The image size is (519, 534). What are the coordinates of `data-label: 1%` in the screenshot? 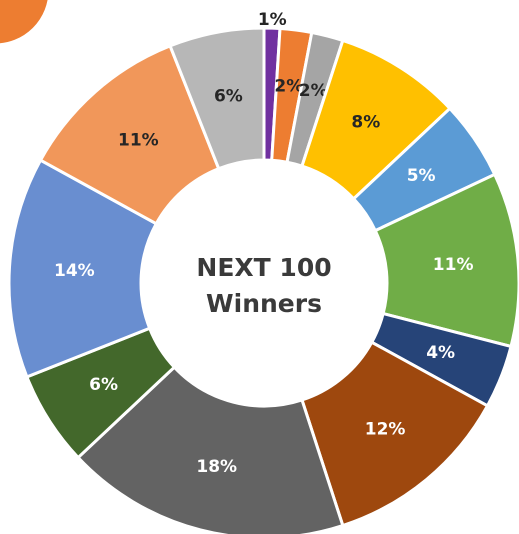 It's located at (272, 20).